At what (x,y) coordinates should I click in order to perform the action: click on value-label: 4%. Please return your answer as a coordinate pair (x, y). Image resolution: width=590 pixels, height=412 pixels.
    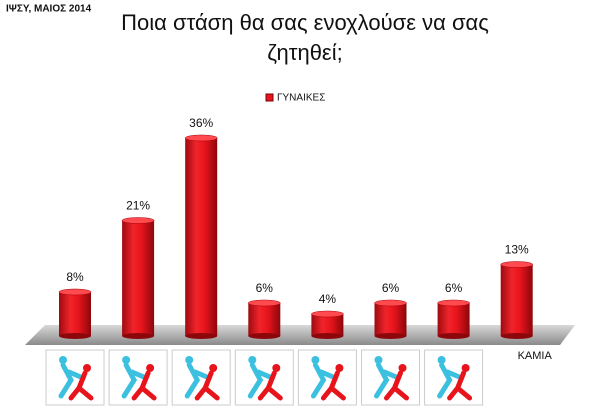
    Looking at the image, I should click on (328, 299).